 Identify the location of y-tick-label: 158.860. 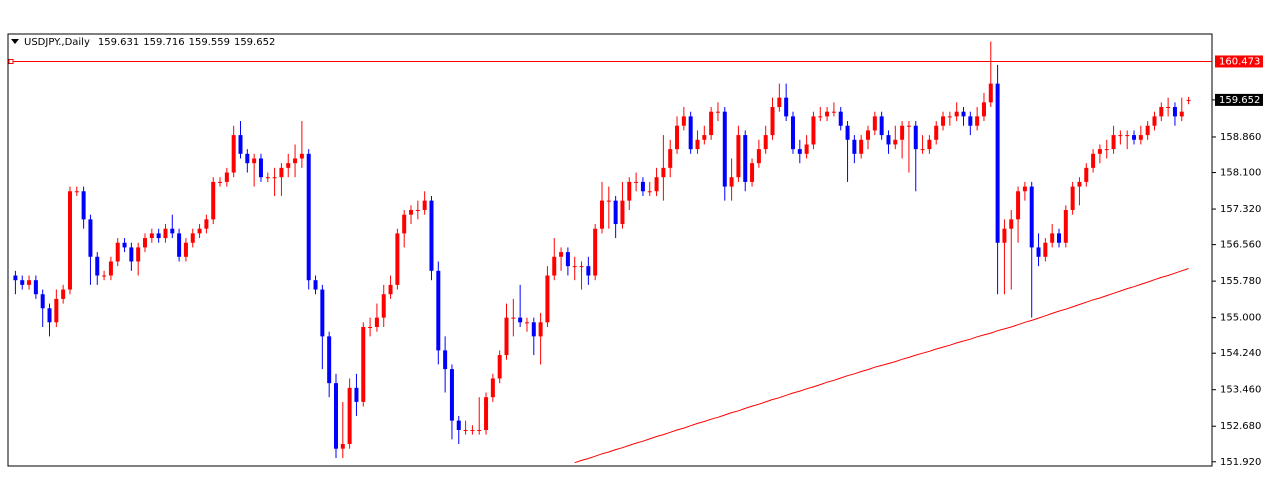
(1240, 137).